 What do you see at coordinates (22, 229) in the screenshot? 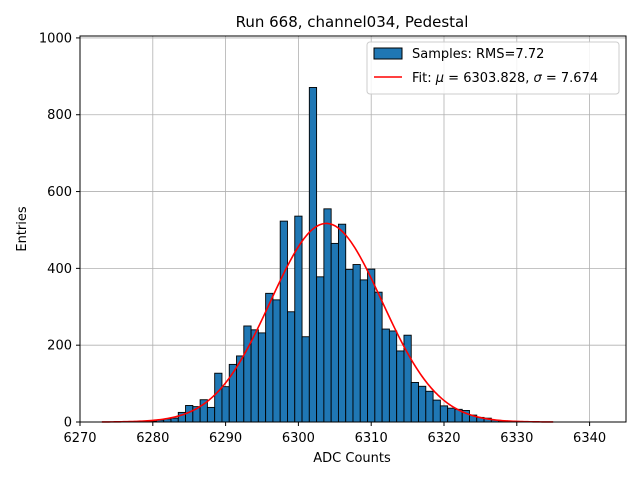
I see `y-axis-label: Entries` at bounding box center [22, 229].